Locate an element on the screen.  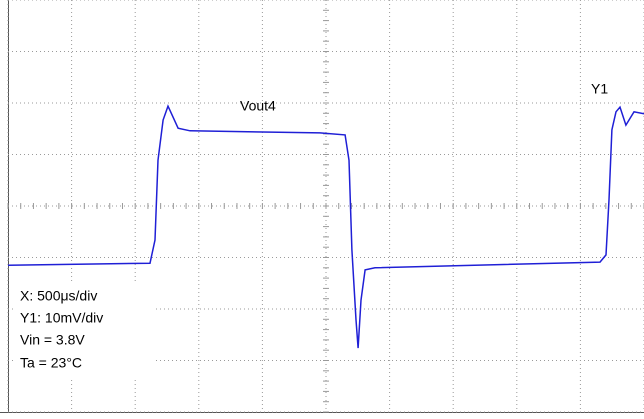
info-backdrop is located at coordinates (84, 330).